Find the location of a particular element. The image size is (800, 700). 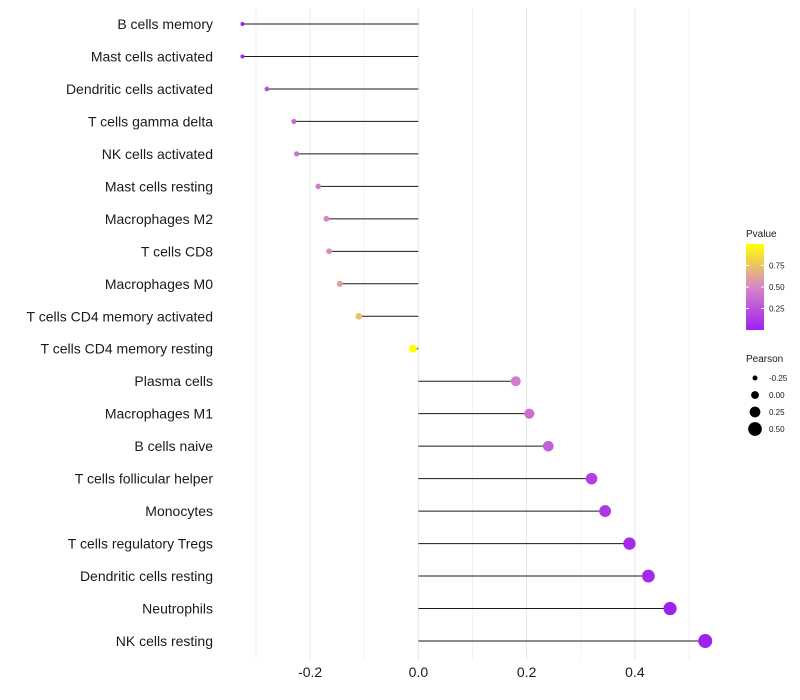

x-tick-label: -0.2 is located at coordinates (310, 672).